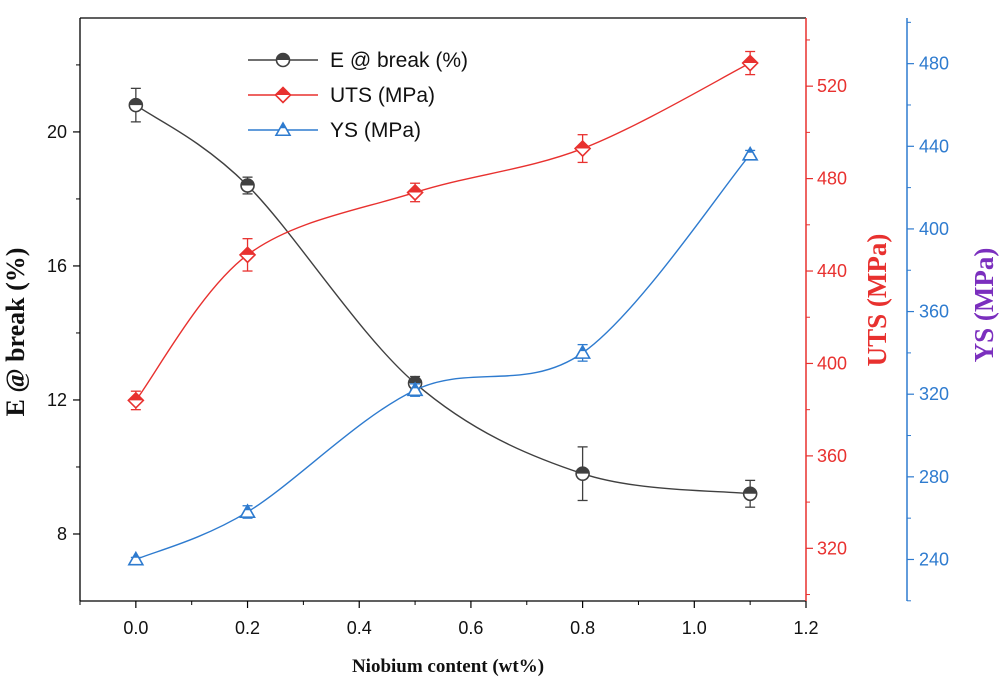  I want to click on uts-tick-label: 520, so click(832, 86).